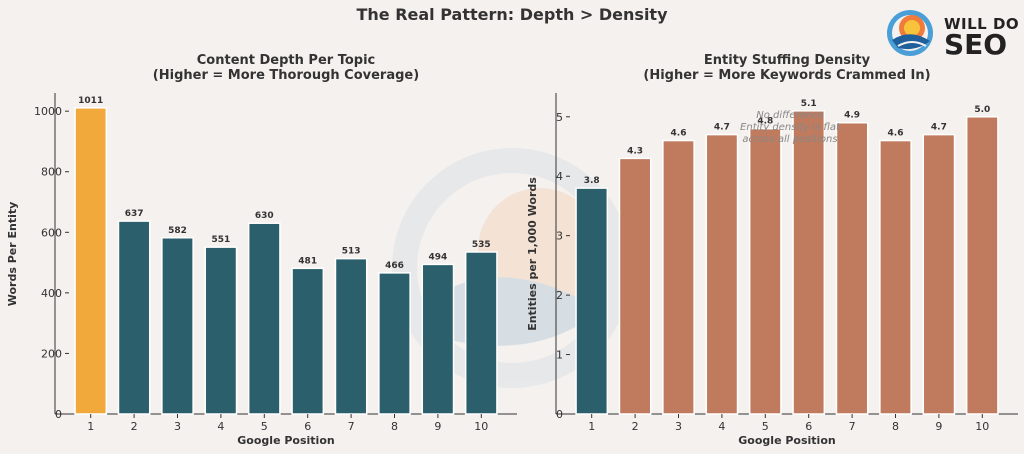 The height and width of the screenshot is (454, 1024). Describe the element at coordinates (512, 14) in the screenshot. I see `figure-suptitle: The Real Pattern: Depth > Density` at that location.